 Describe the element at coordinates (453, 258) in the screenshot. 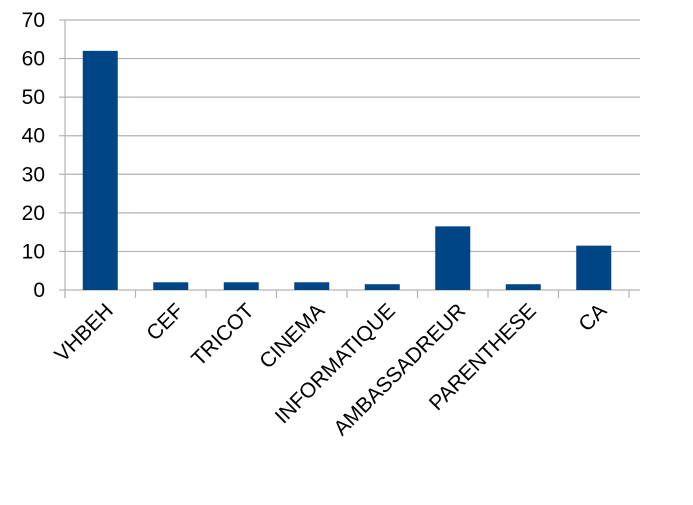

I see `bar-ambassadreur` at that location.